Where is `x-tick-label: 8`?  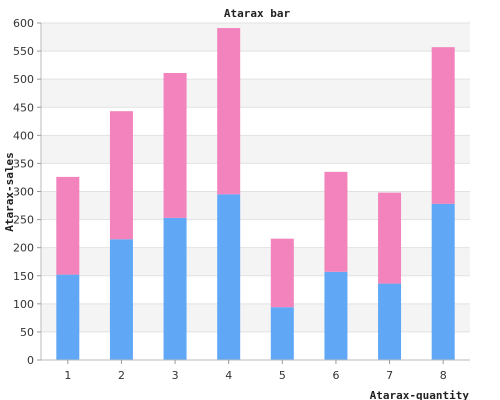
x-tick-label: 8 is located at coordinates (443, 375).